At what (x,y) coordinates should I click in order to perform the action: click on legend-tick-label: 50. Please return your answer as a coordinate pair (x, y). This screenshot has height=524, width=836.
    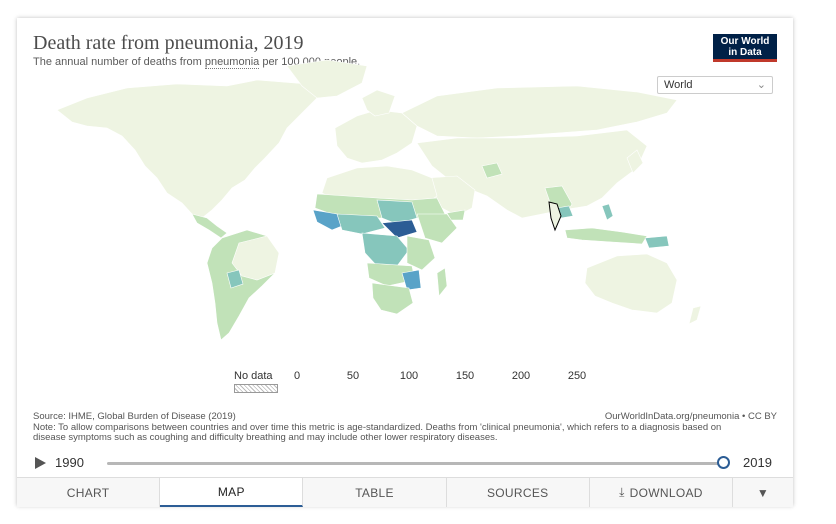
    Looking at the image, I should click on (353, 376).